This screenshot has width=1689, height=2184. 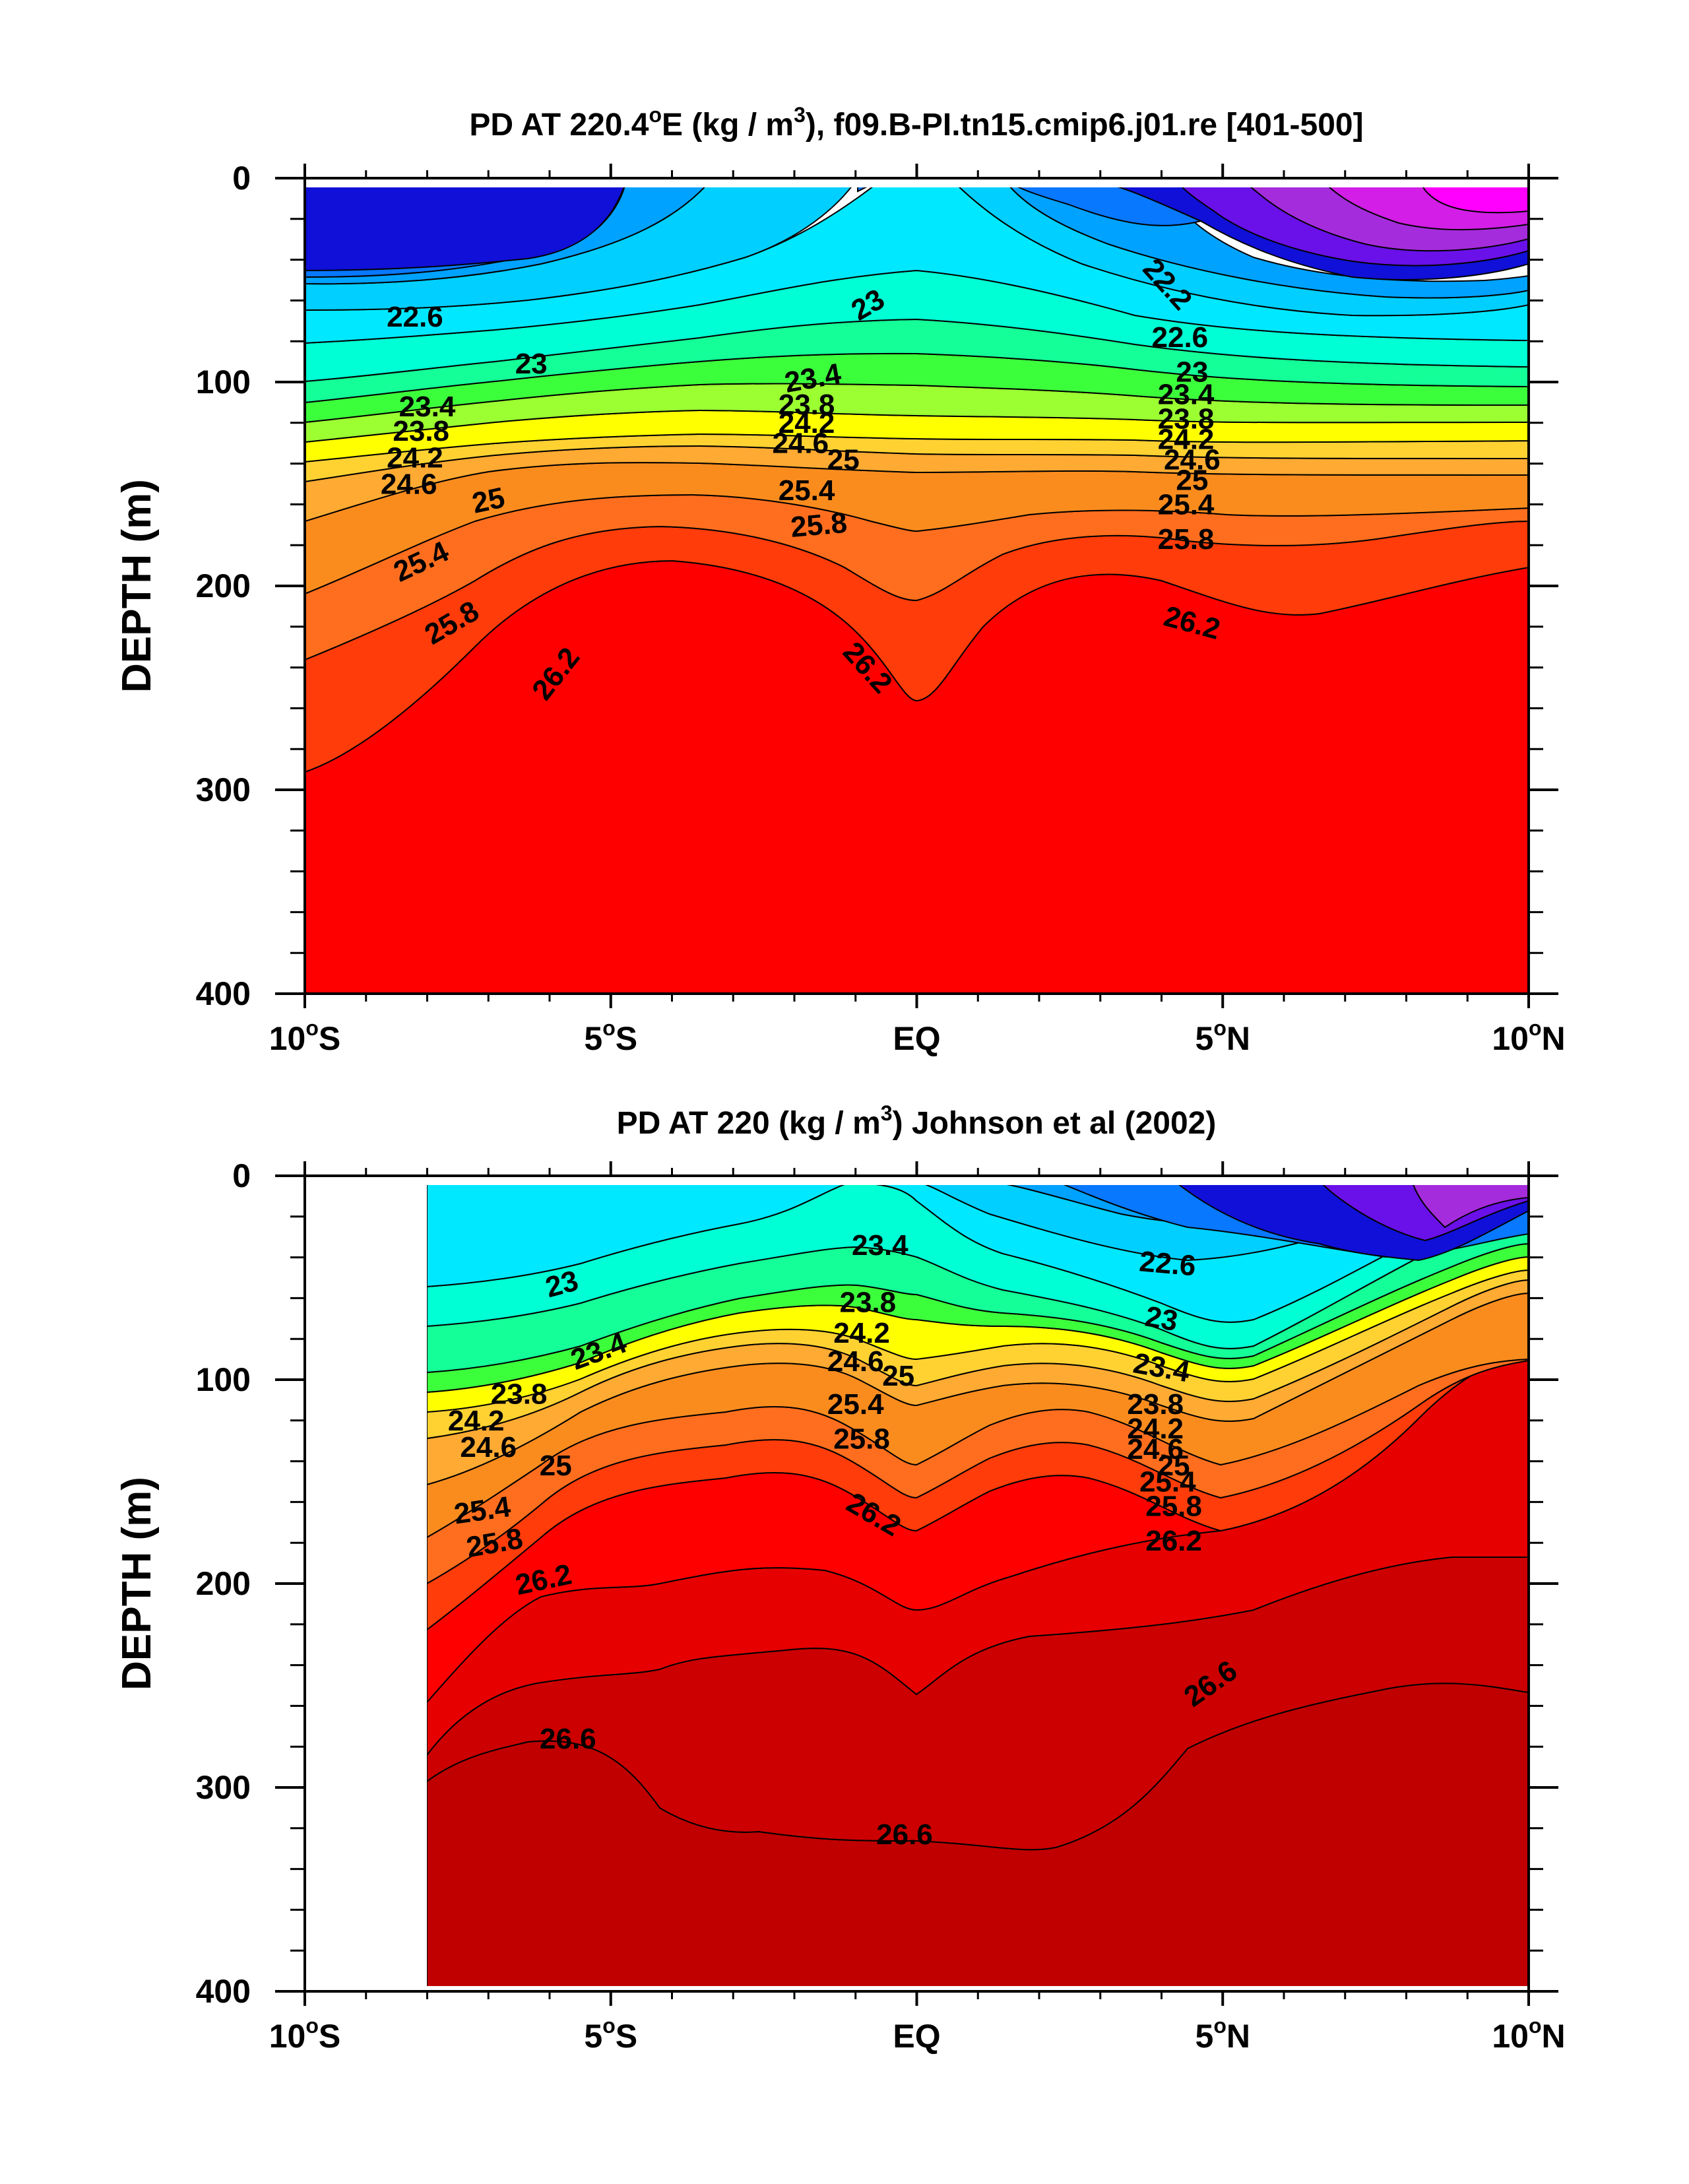 What do you see at coordinates (1167, 1263) in the screenshot?
I see `bottom-contour-label: 22.6` at bounding box center [1167, 1263].